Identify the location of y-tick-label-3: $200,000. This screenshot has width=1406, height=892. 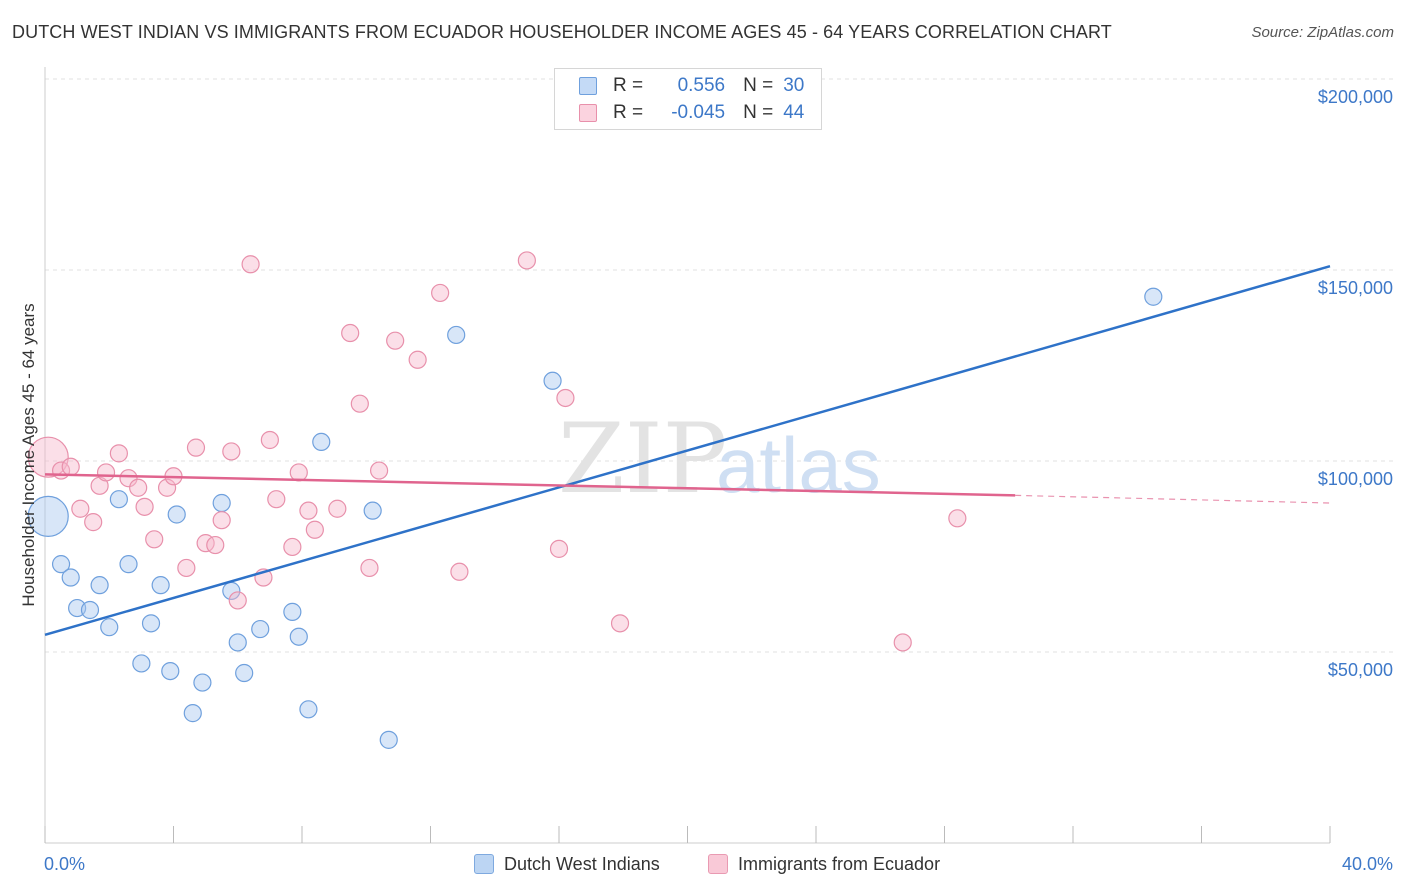
(1355, 97).